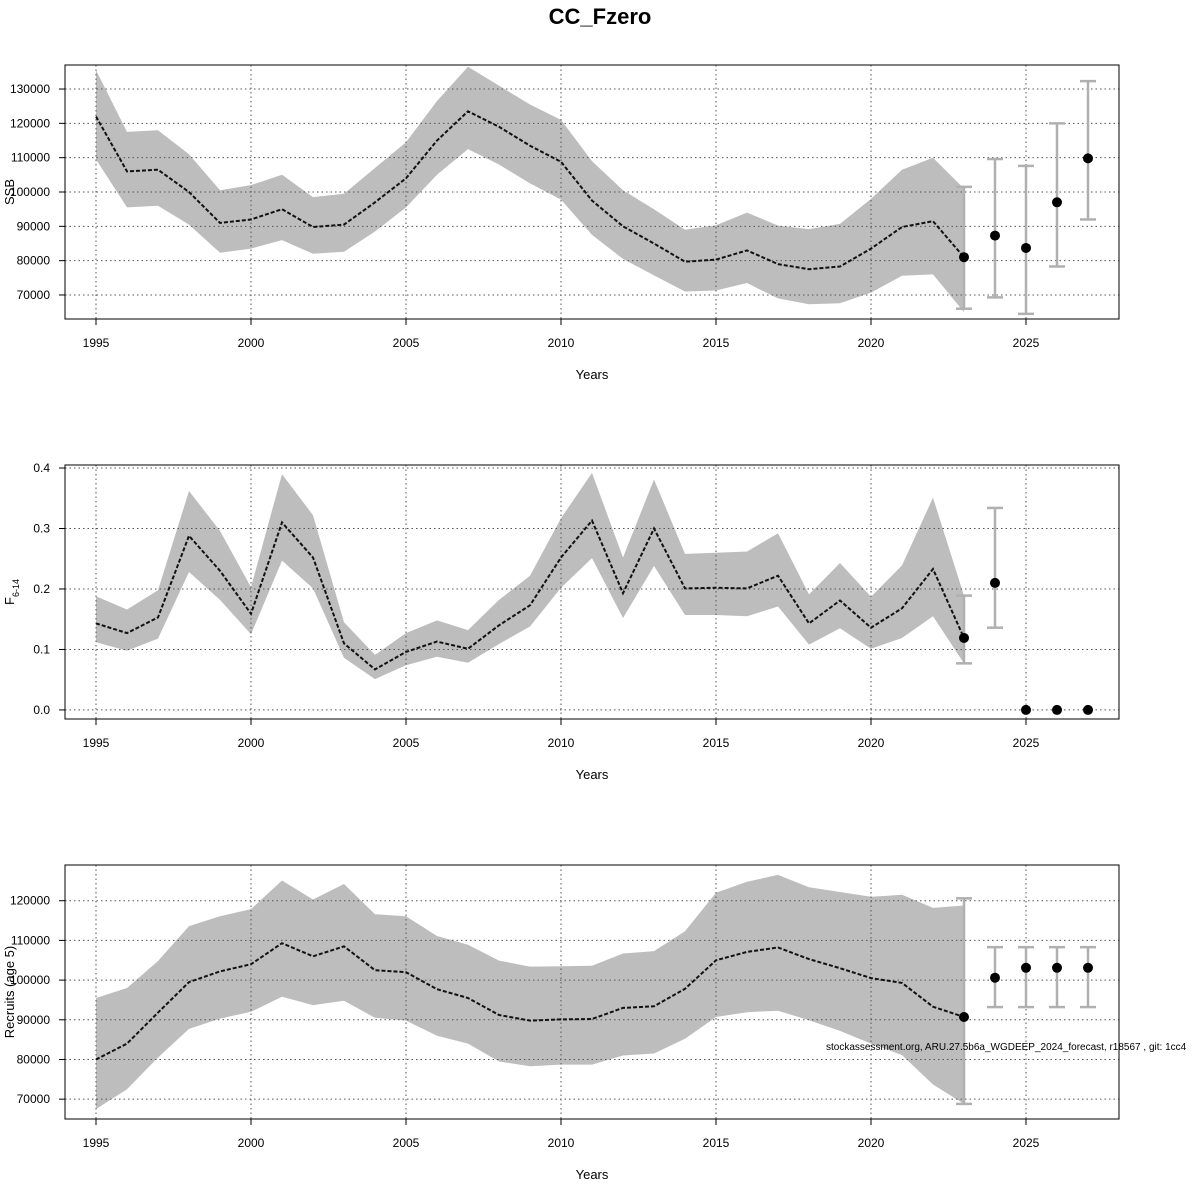 This screenshot has width=1200, height=1200. Describe the element at coordinates (41, 468) in the screenshot. I see `y-tick-label: 0.4` at that location.